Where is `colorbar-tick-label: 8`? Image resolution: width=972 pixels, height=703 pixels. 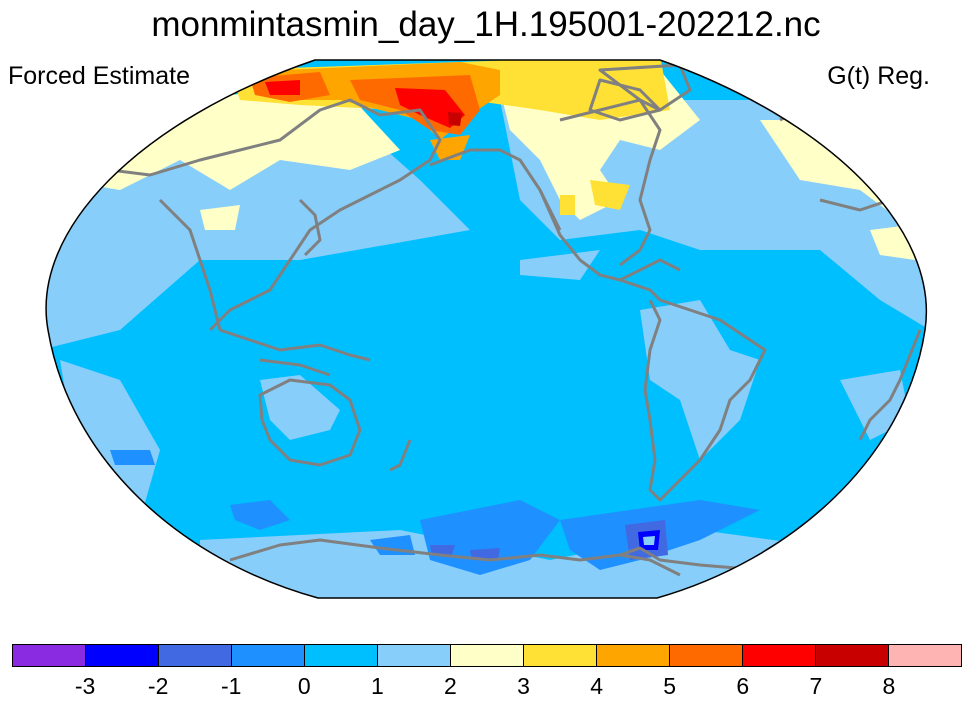 colorbar-tick-label: 8 is located at coordinates (889, 686).